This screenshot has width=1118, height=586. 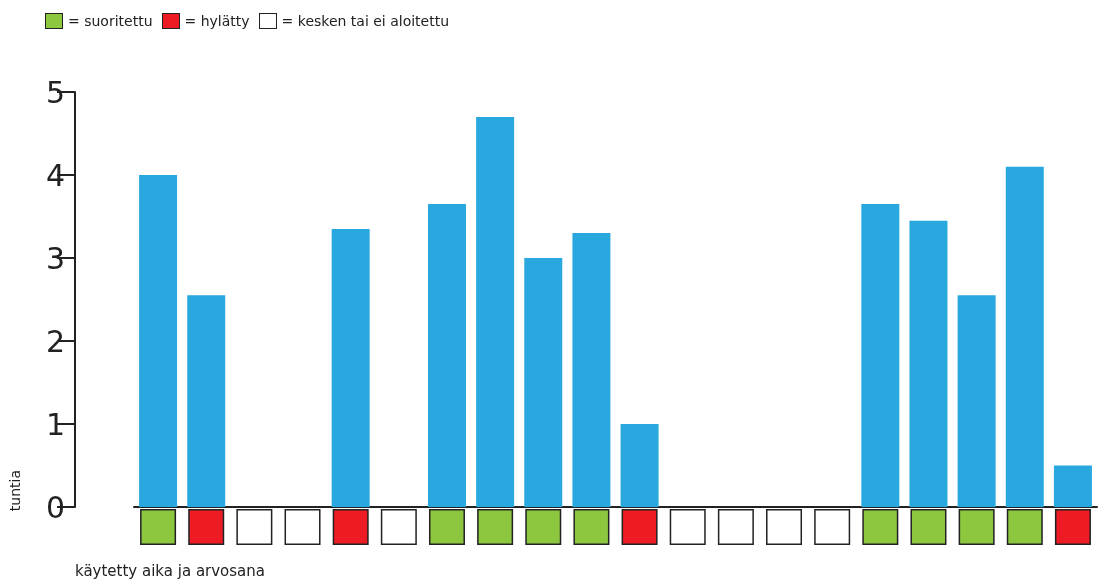 What do you see at coordinates (15, 490) in the screenshot?
I see `y-axis-title: tuntia` at bounding box center [15, 490].